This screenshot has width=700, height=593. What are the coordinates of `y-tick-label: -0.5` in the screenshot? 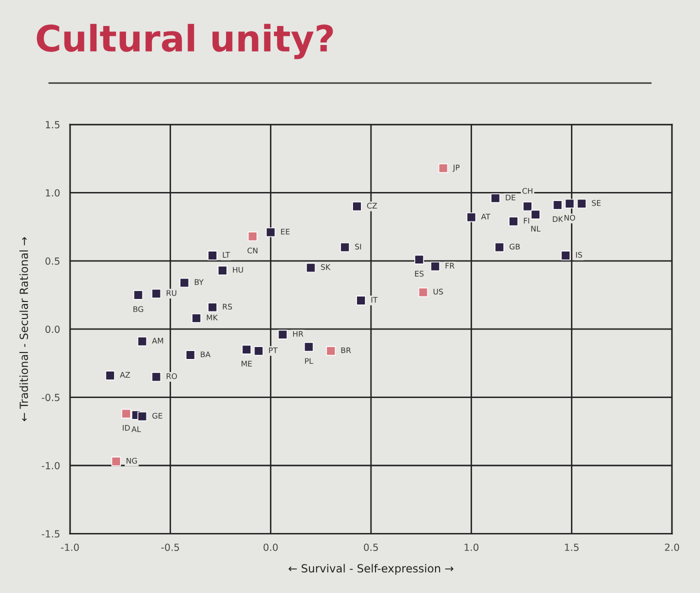 It's located at (51, 398).